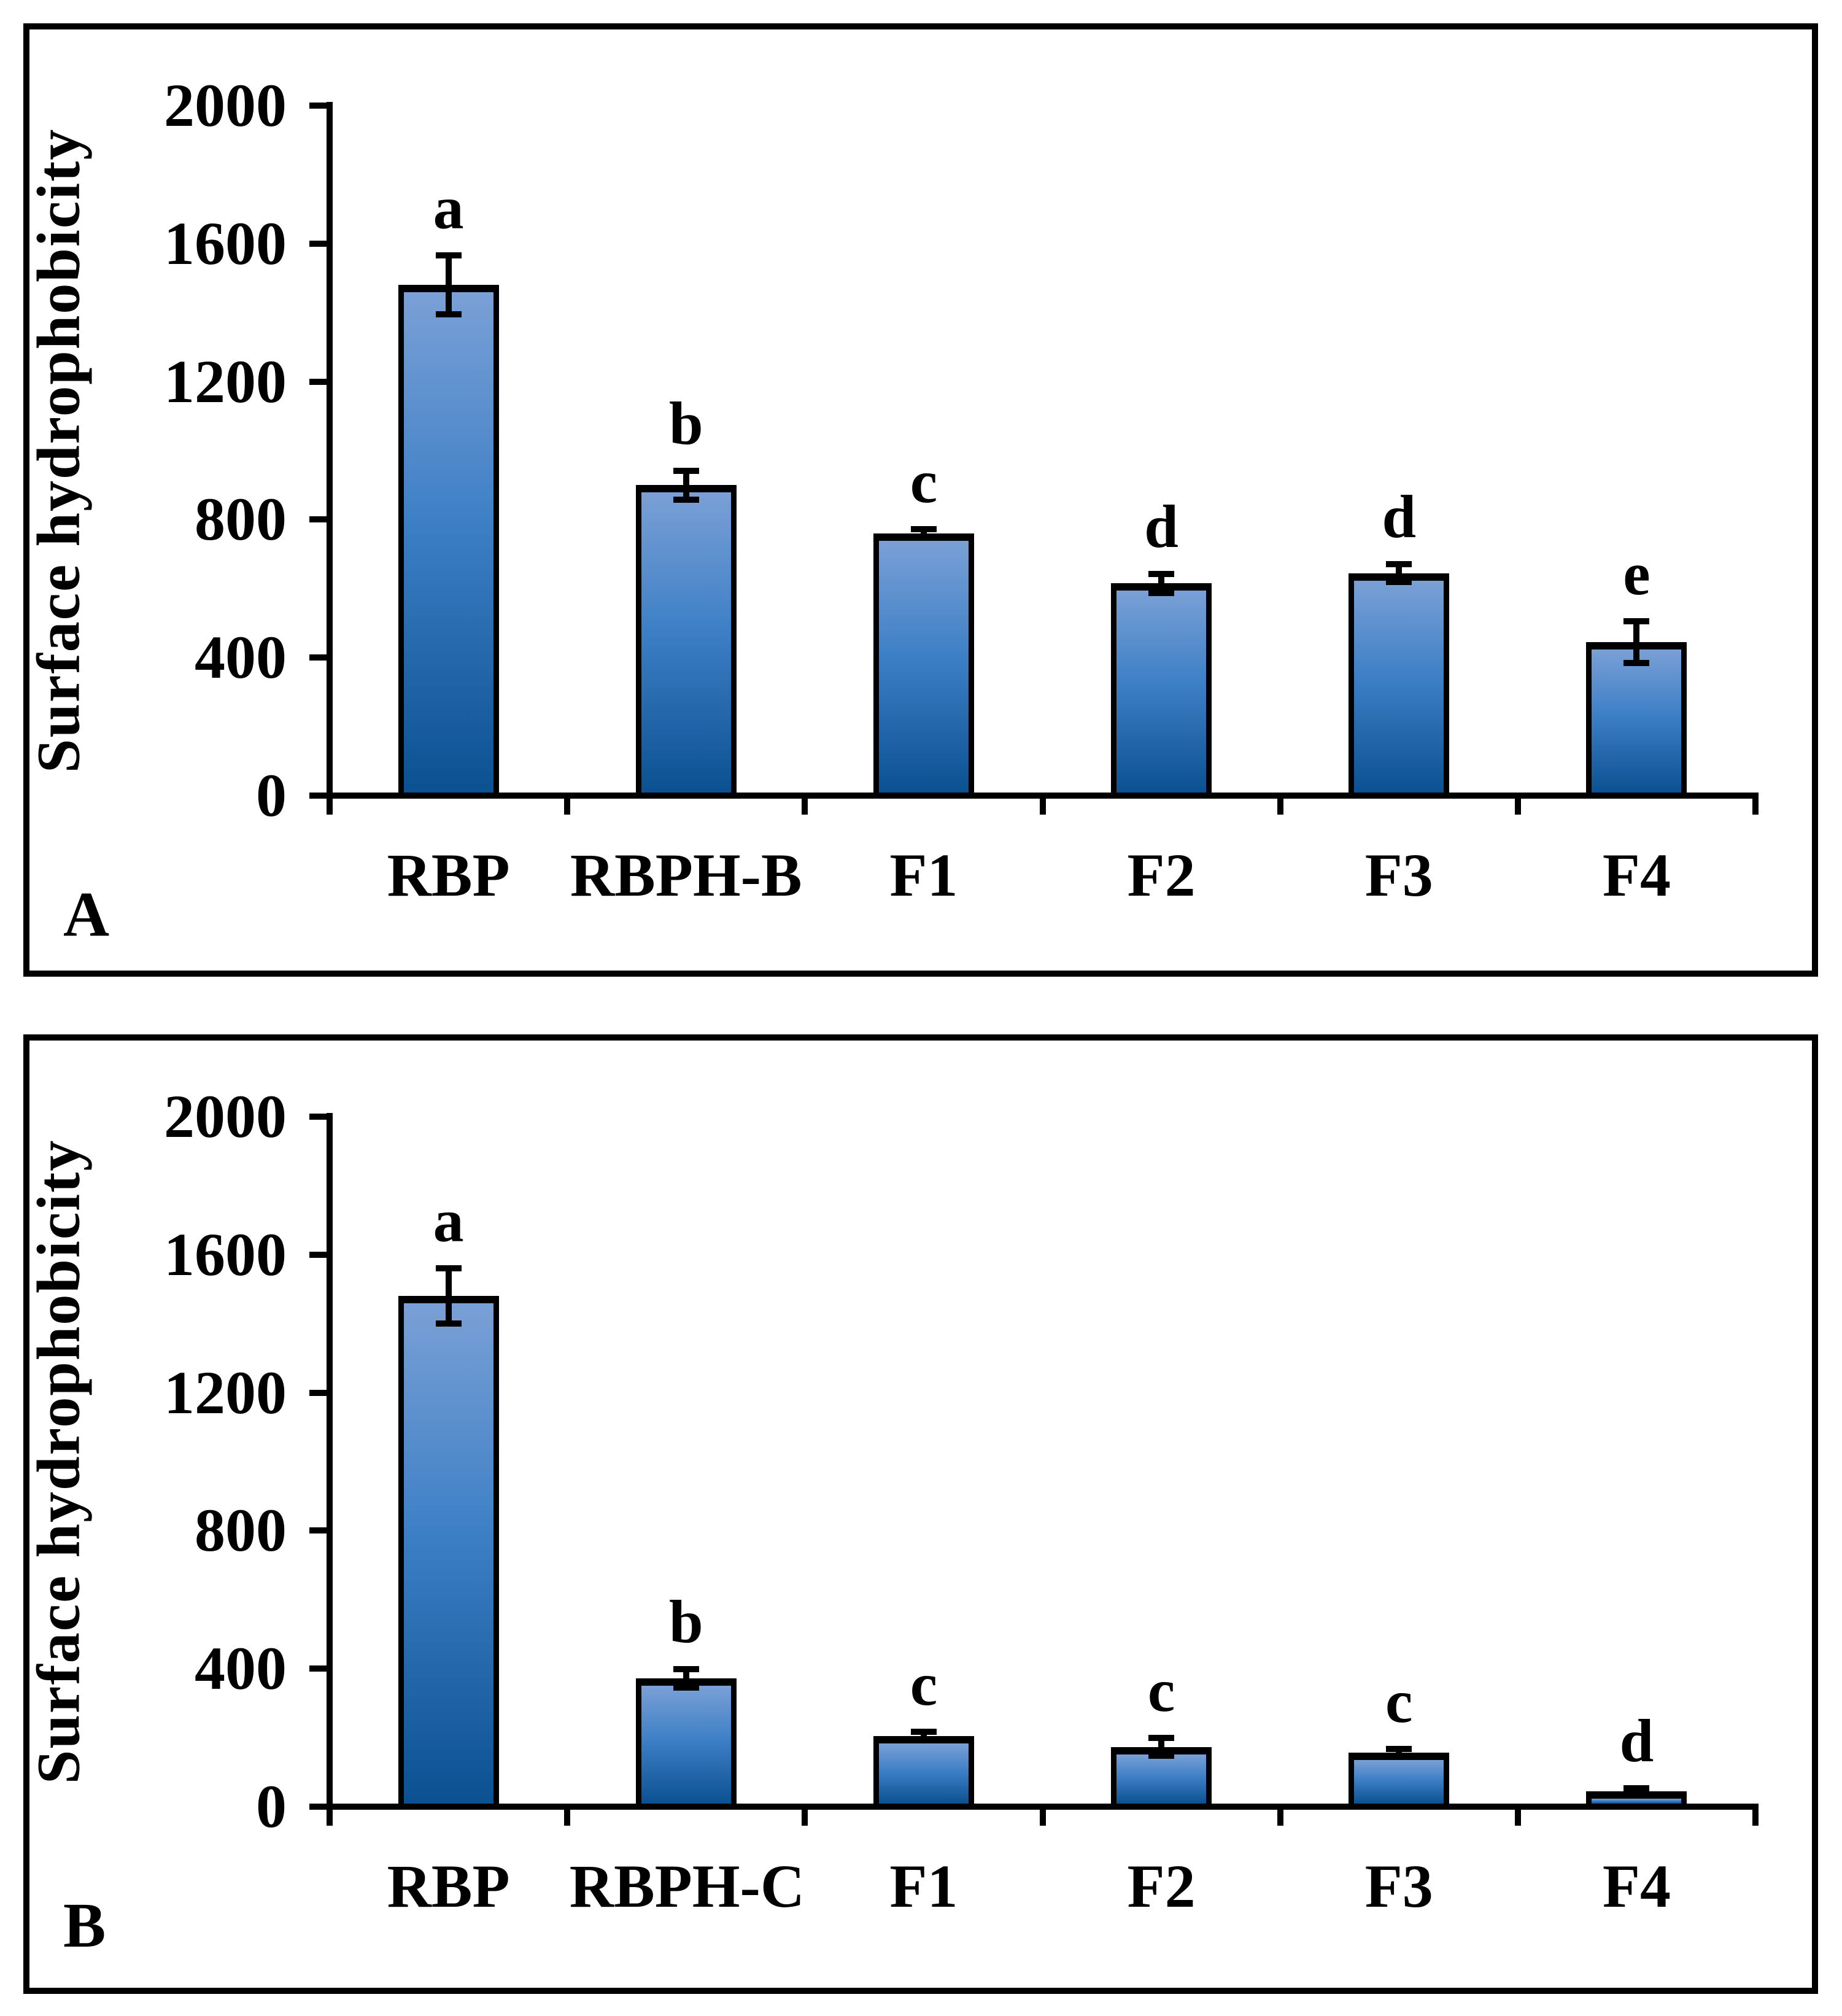 This screenshot has height=2016, width=1842. Describe the element at coordinates (1636, 574) in the screenshot. I see `sig-letter: e` at that location.